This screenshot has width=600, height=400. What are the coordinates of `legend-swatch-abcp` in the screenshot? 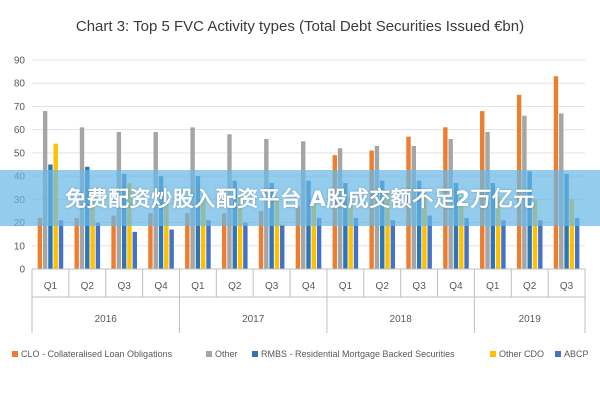 It's located at (558, 354).